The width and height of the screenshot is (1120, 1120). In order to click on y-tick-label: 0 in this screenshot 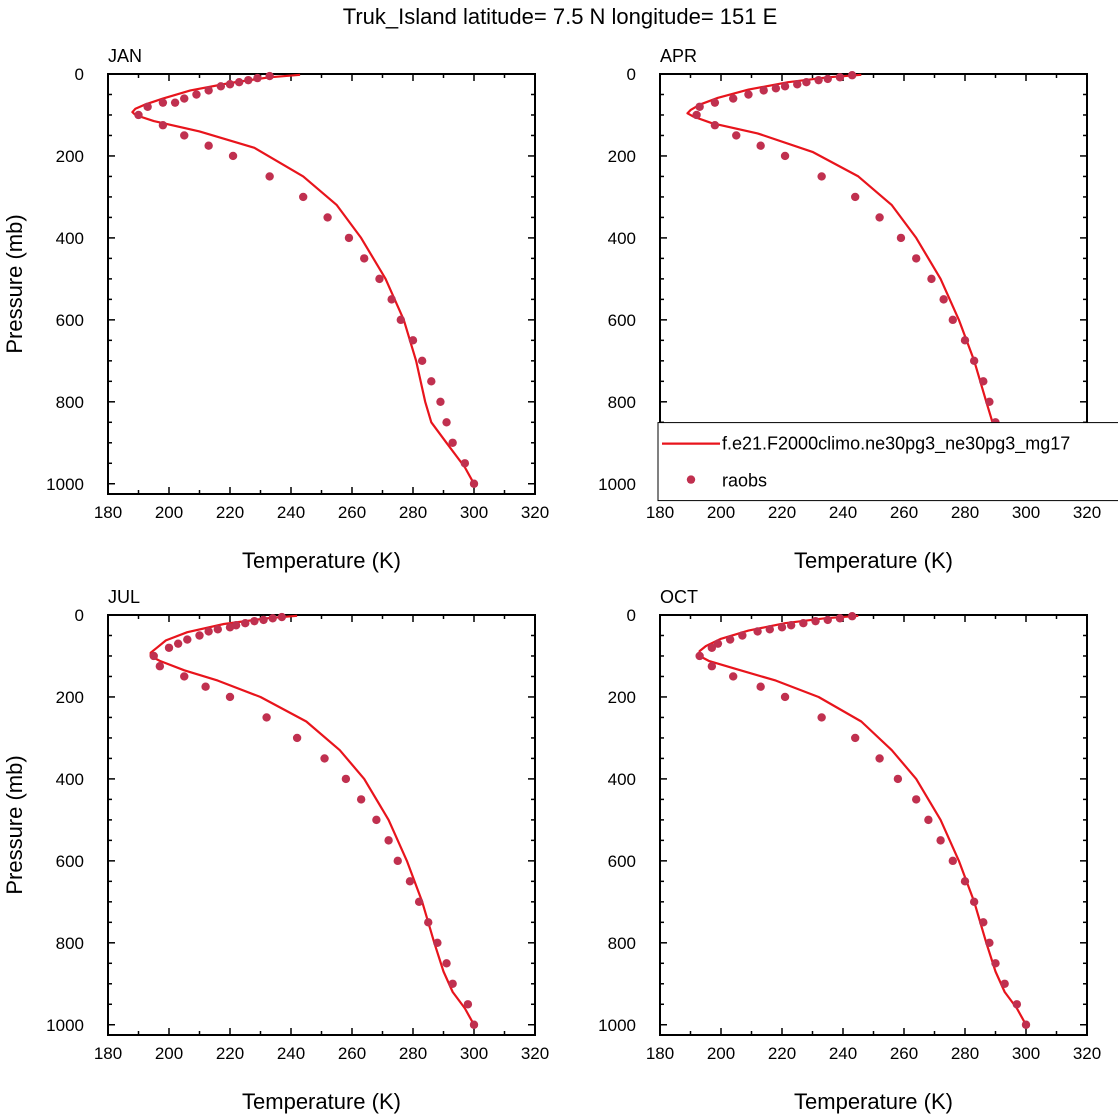, I will do `click(79, 74)`.